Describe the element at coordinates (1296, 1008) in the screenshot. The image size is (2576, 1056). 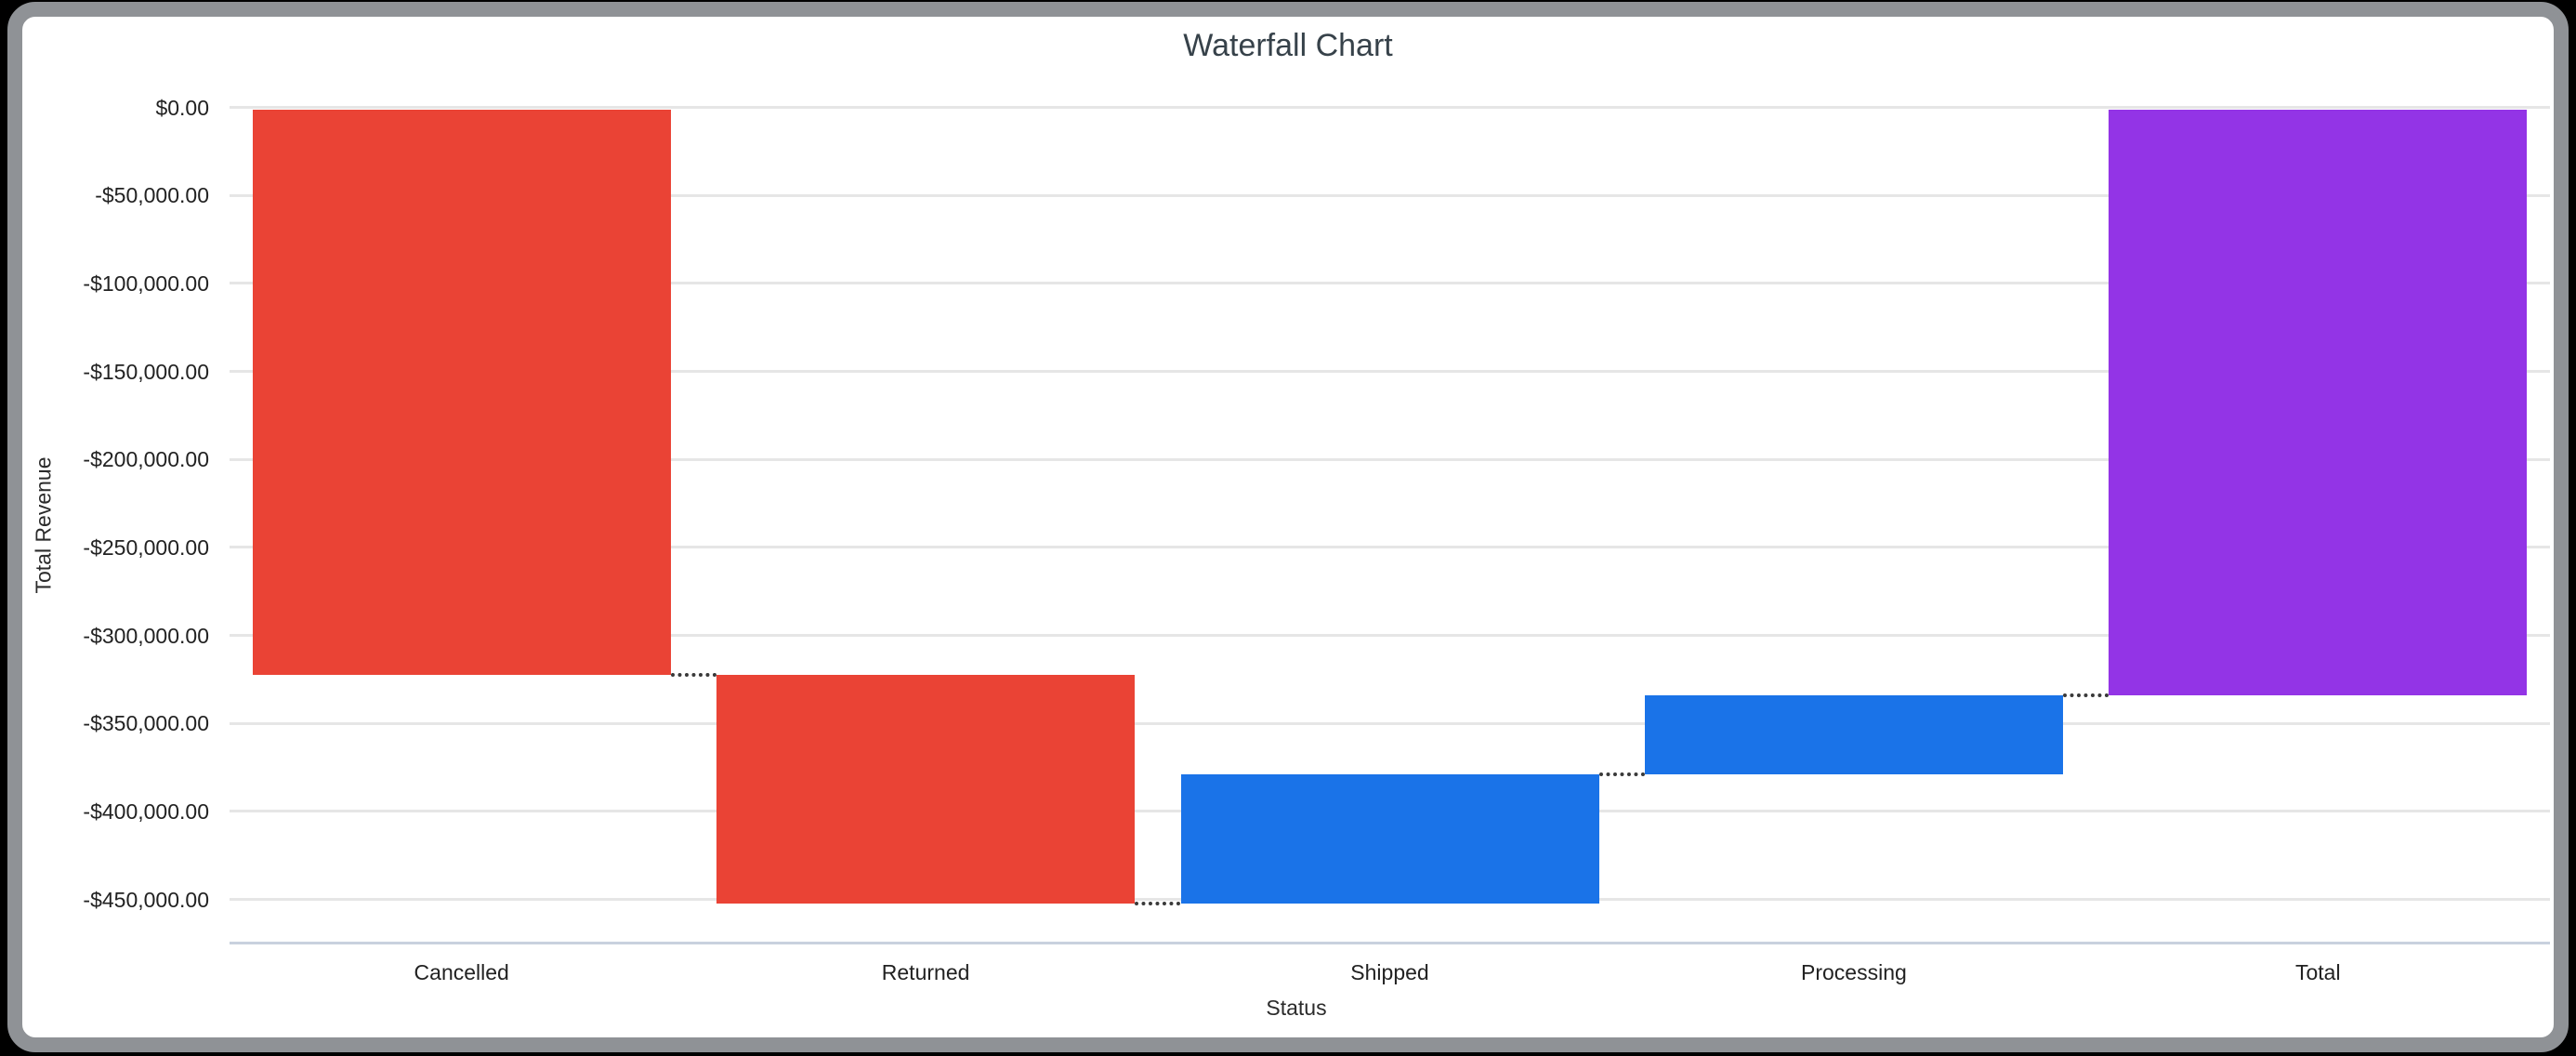
I see `x-axis-title: Status` at that location.